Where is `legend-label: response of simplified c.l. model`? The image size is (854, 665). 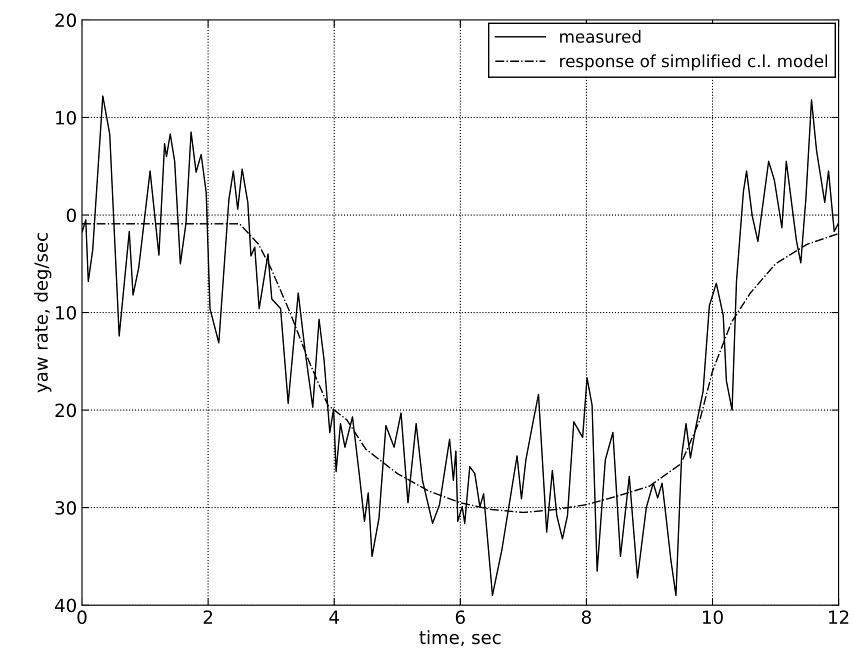
legend-label: response of simplified c.l. model is located at coordinates (694, 62).